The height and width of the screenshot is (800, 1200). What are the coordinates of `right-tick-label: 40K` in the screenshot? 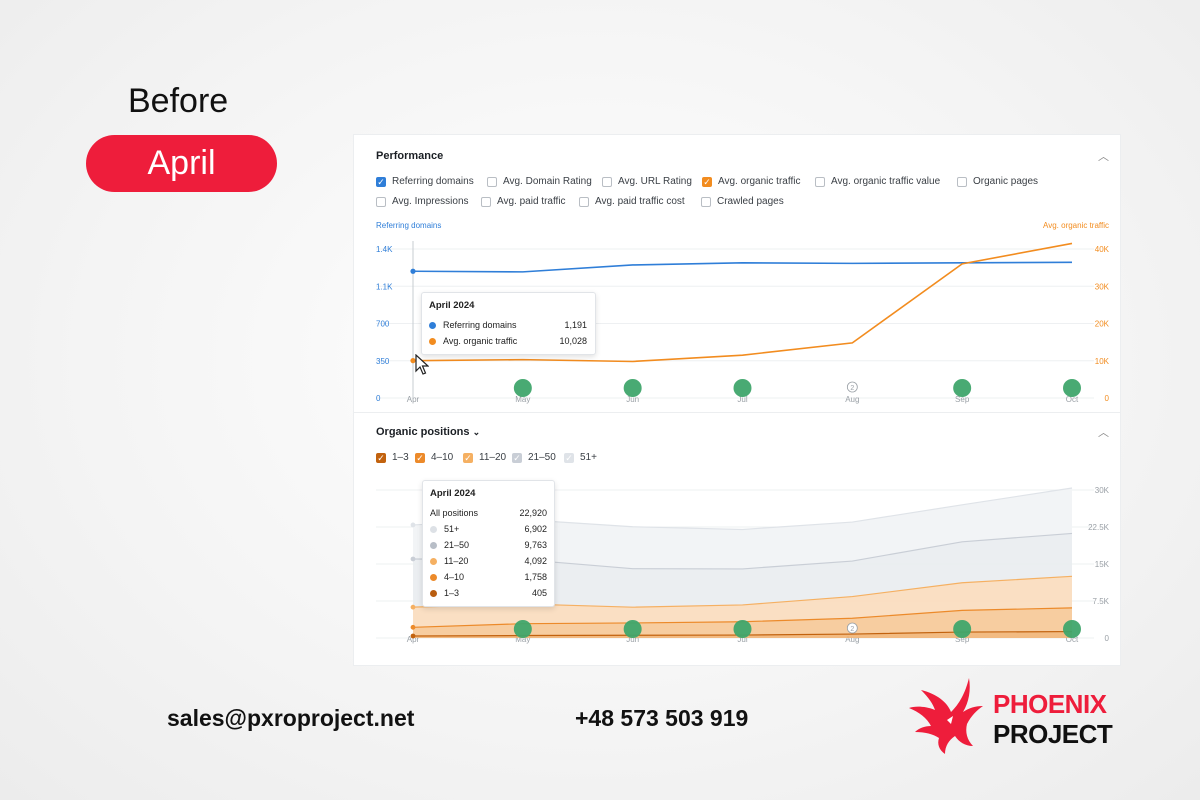 It's located at (1102, 249).